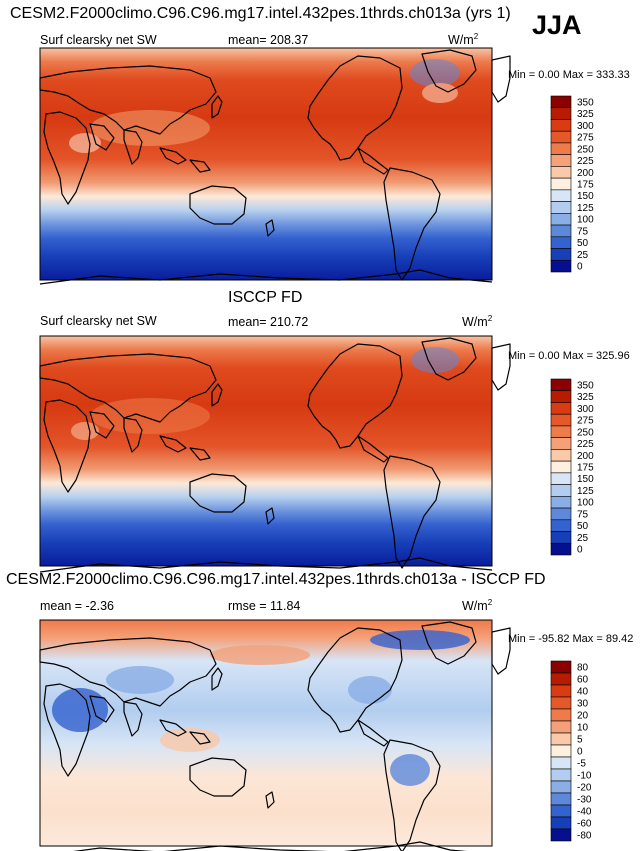 The height and width of the screenshot is (851, 643). I want to click on colorbar-tick-label: 275, so click(585, 138).